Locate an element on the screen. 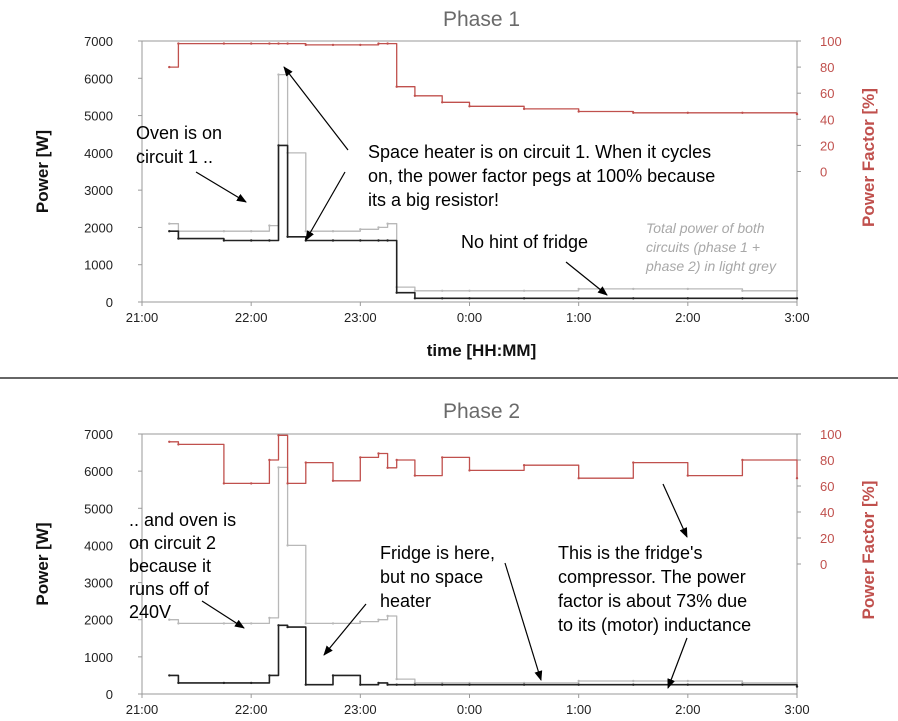 Image resolution: width=898 pixels, height=721 pixels. annotation-text: factor is about 73% due is located at coordinates (652, 601).